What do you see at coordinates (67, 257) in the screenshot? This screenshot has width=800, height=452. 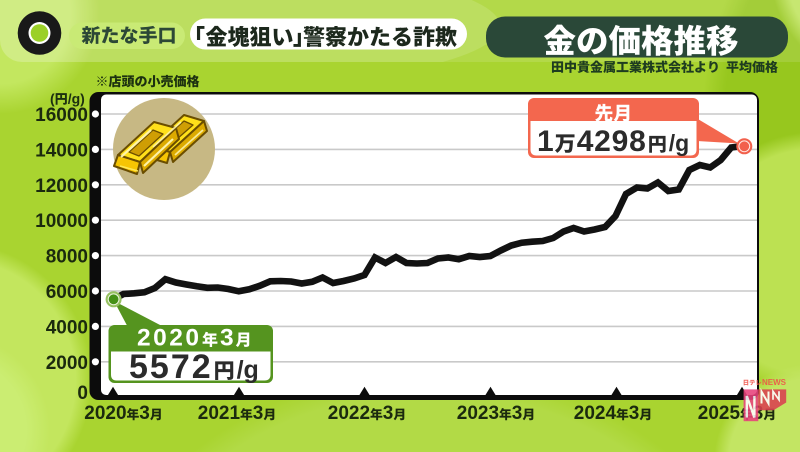 I see `svg-text: 8000` at bounding box center [67, 257].